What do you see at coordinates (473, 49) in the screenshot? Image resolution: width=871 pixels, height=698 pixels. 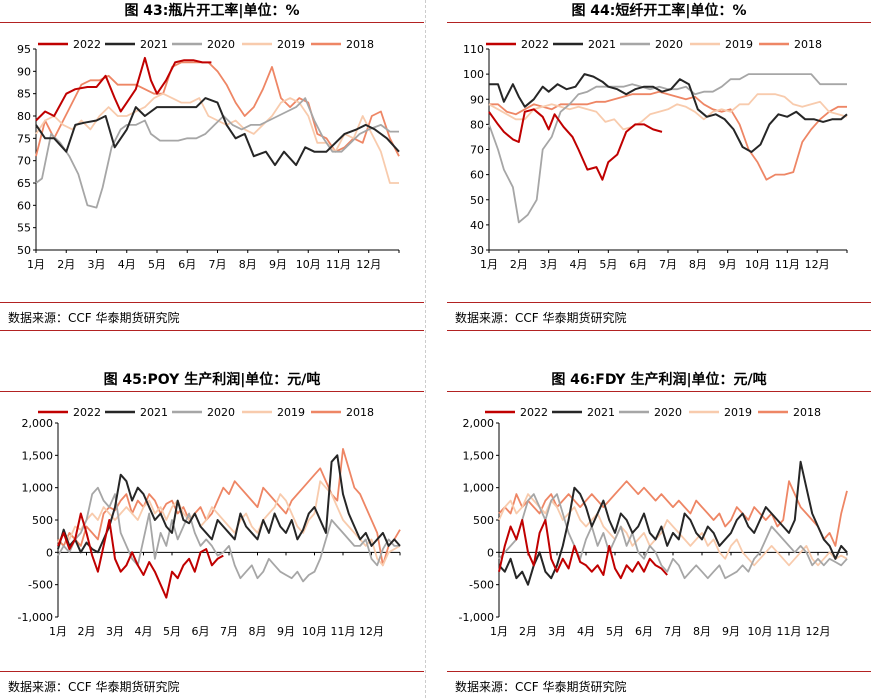 I see `y-tick-label: 110` at bounding box center [473, 49].